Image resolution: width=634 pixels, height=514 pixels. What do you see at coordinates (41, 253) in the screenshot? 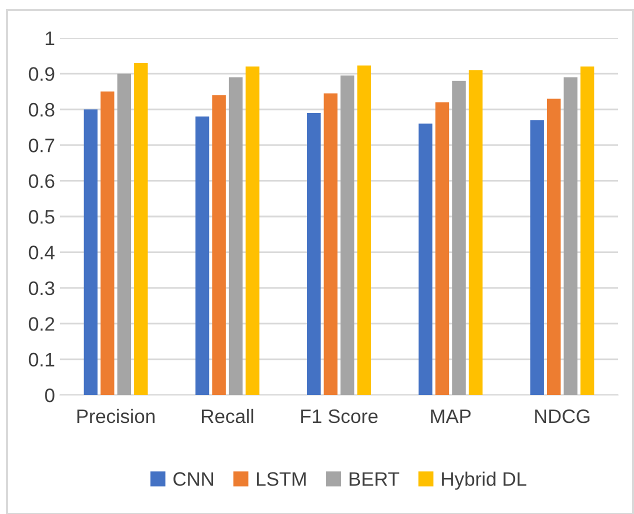
I see `y-tick-label: 0.4` at bounding box center [41, 253].